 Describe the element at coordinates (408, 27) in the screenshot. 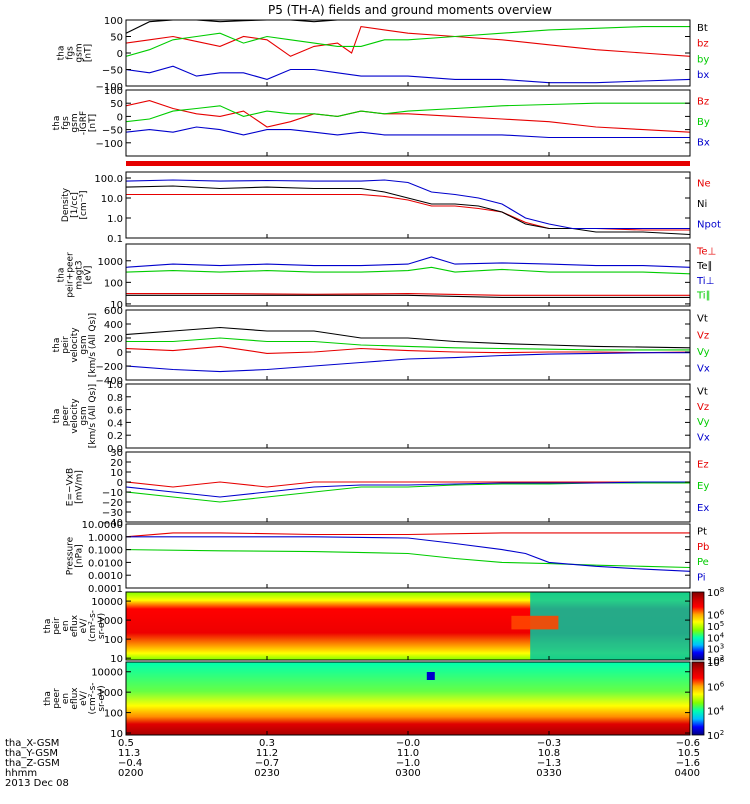

I see `series-line-black` at that location.